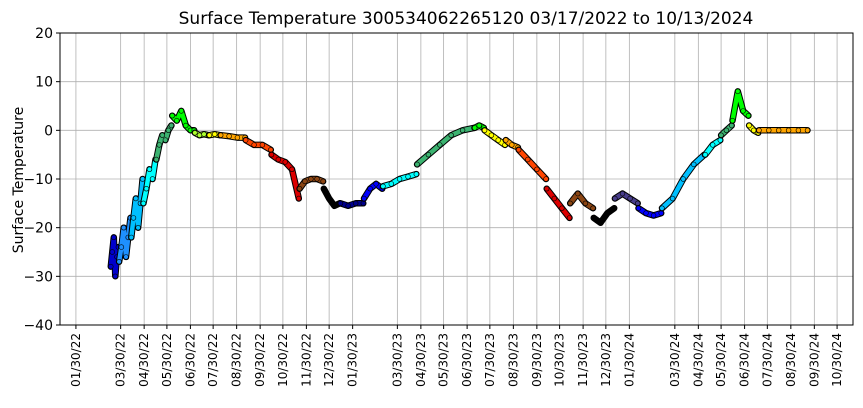 Image resolution: width=863 pixels, height=408 pixels. Describe the element at coordinates (237, 360) in the screenshot. I see `x-tick-label: 08/30/22` at that location.